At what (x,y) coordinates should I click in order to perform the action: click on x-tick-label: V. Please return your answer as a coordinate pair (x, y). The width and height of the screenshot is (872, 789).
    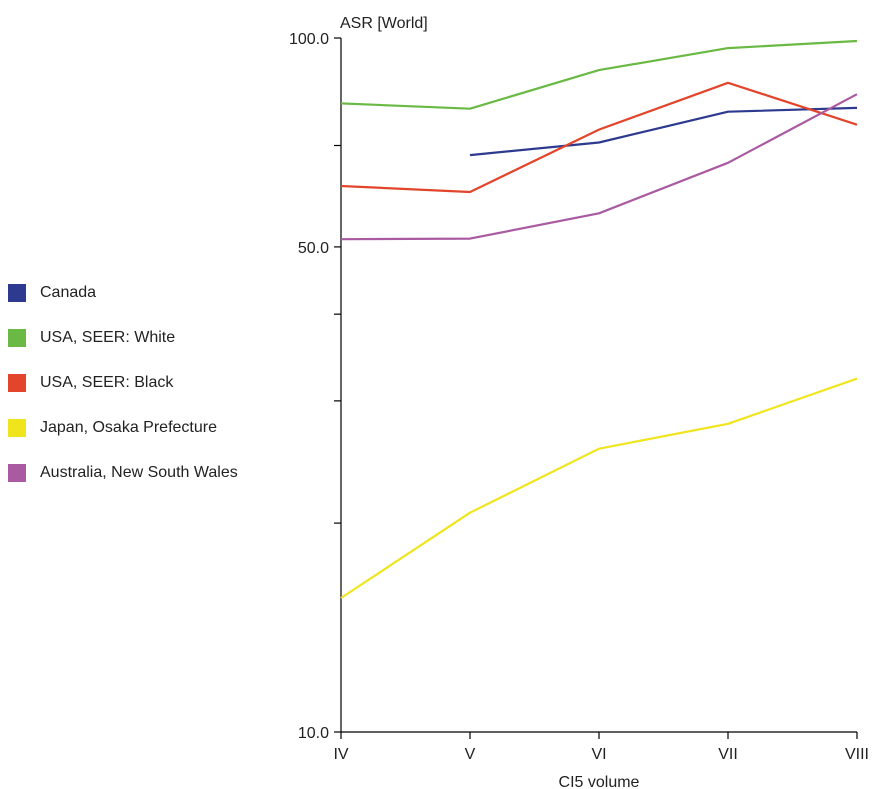
    Looking at the image, I should click on (470, 754).